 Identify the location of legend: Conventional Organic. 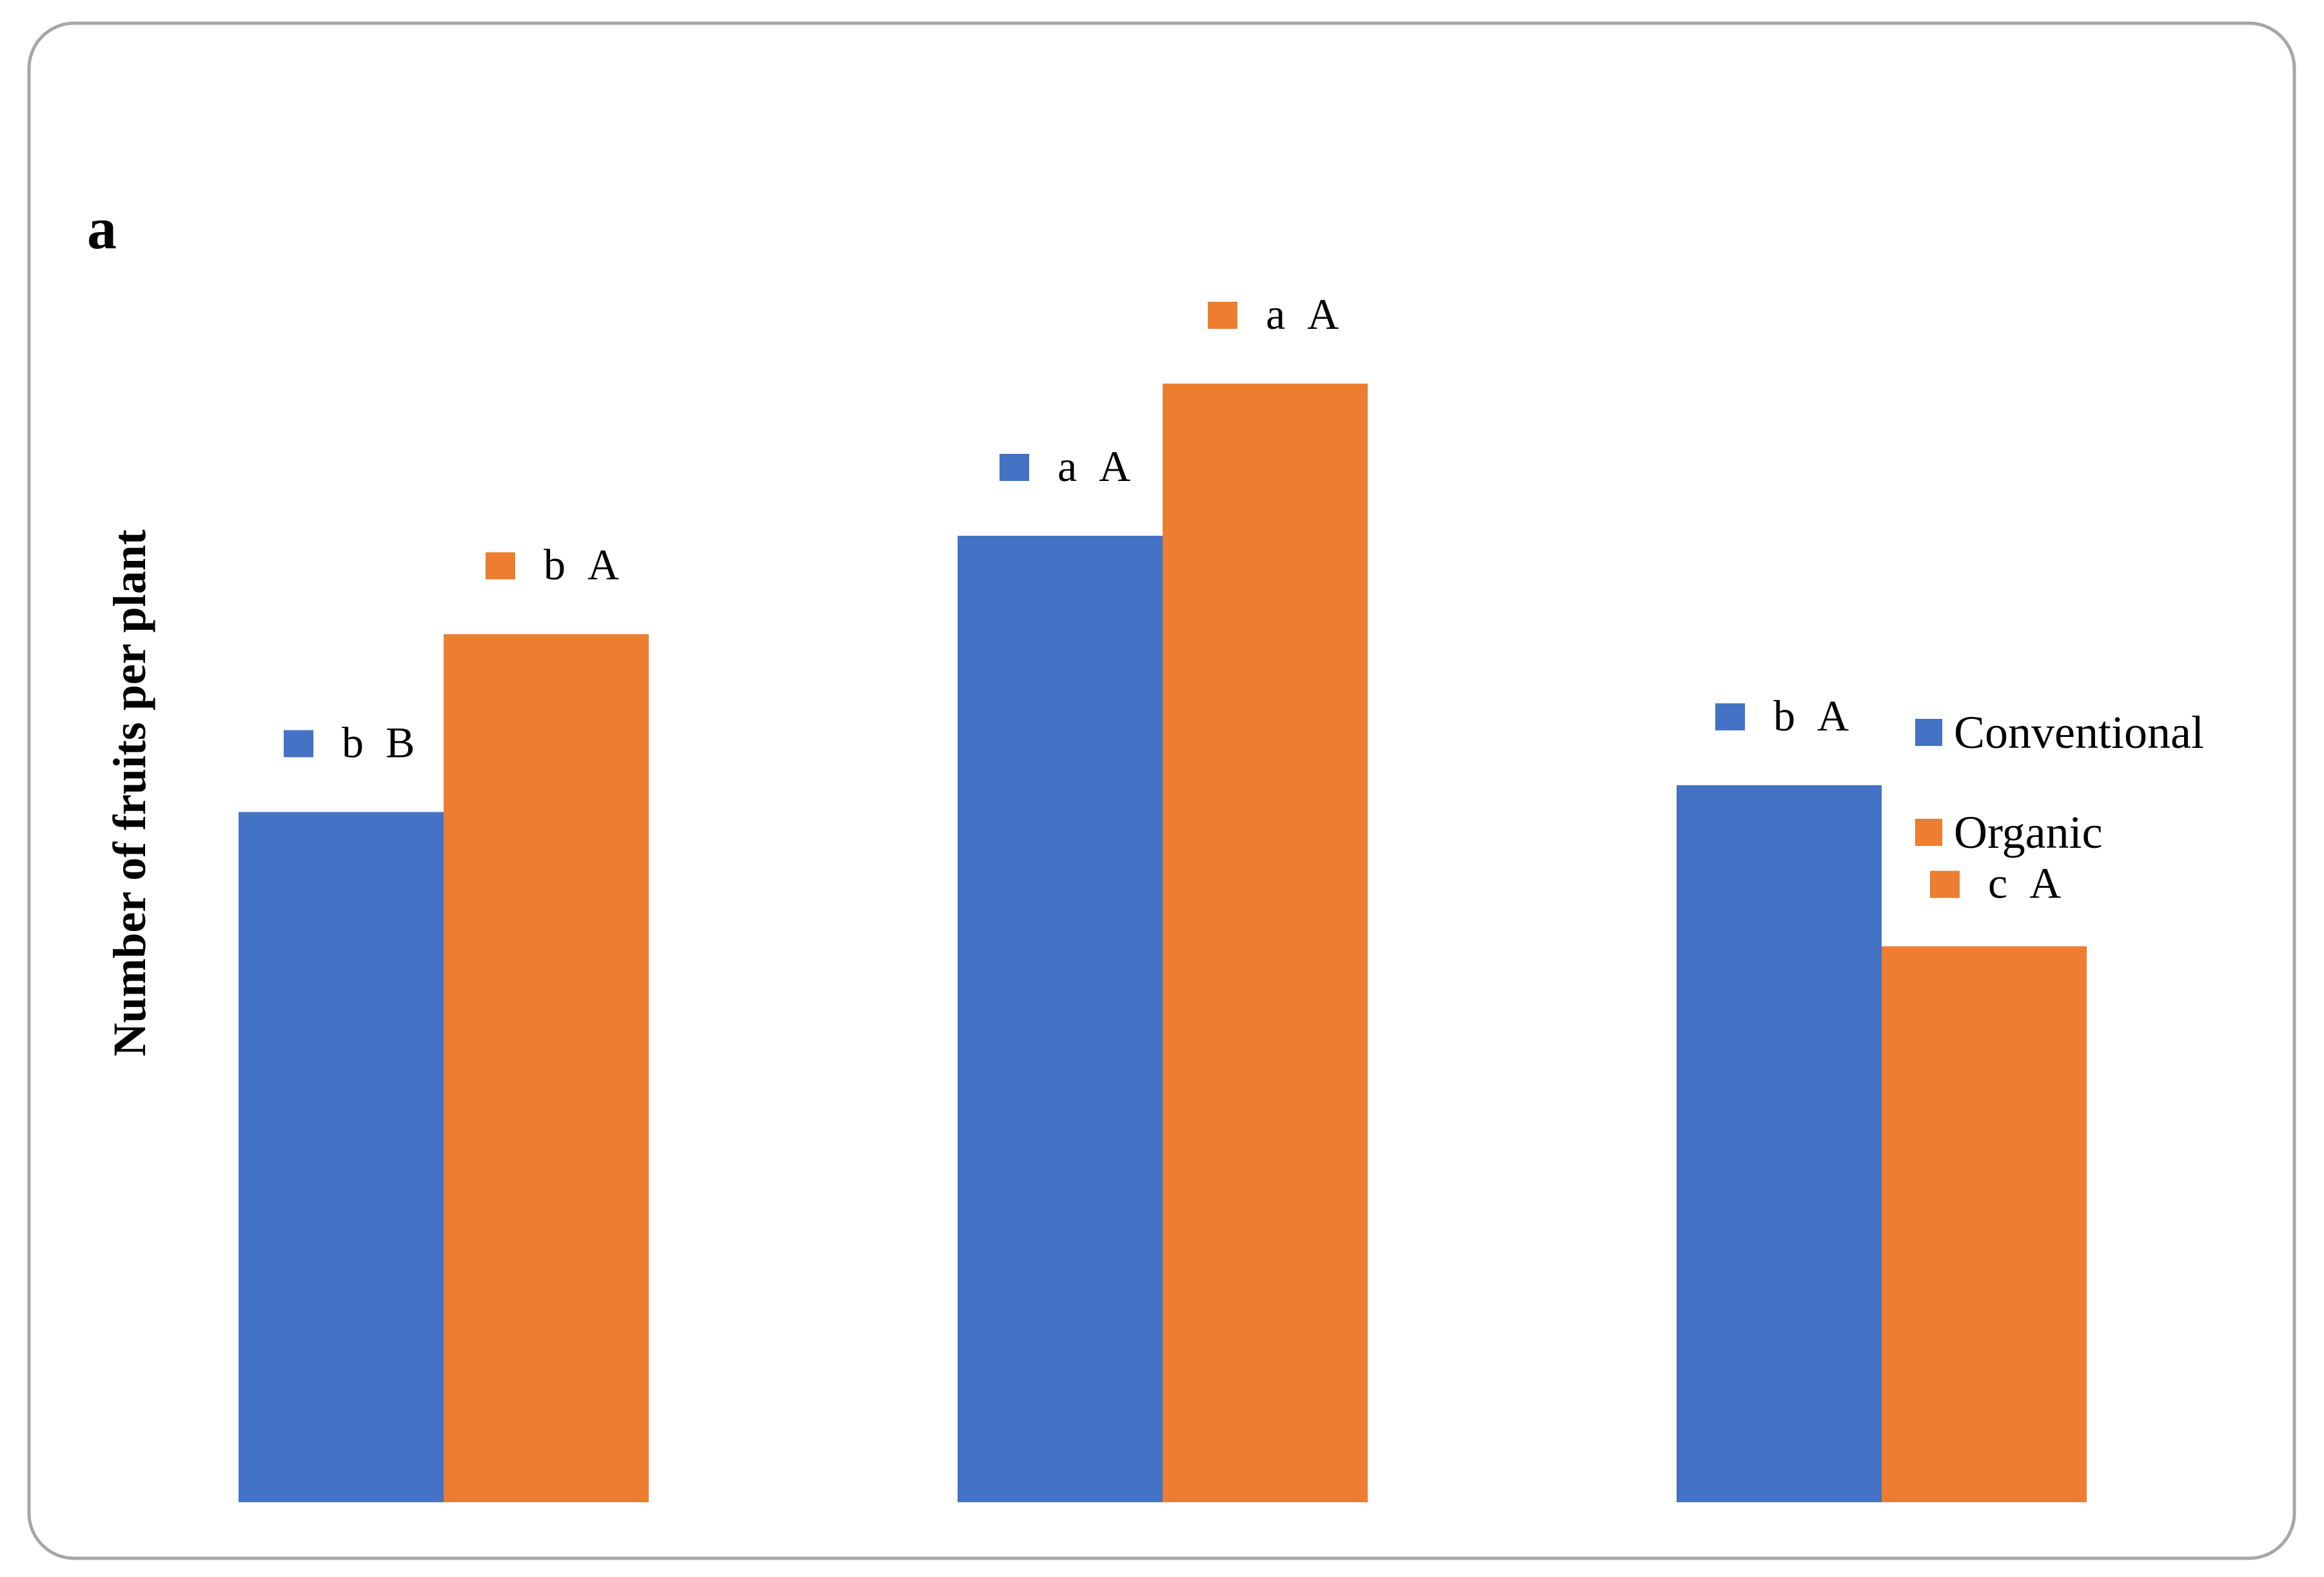
(2059, 782).